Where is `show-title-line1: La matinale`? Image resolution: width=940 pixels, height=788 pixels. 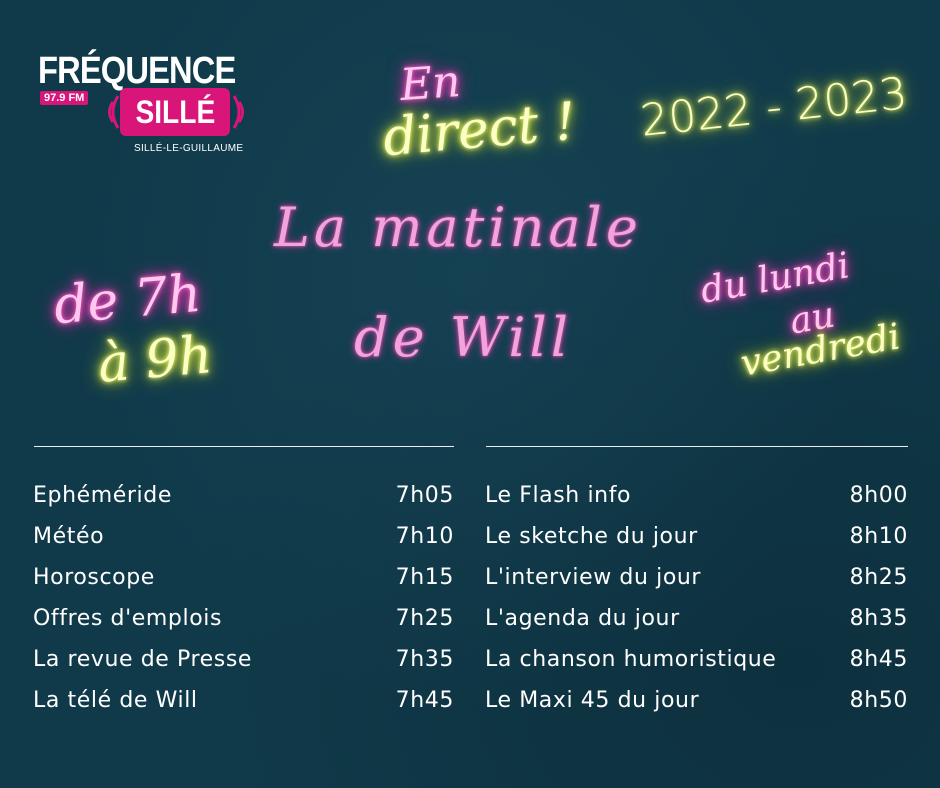
show-title-line1: La matinale is located at coordinates (458, 227).